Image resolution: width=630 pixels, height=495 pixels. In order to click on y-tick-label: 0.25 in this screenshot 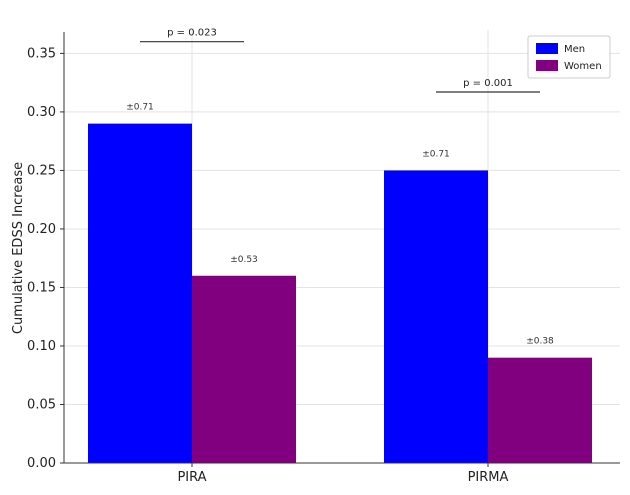, I will do `click(41, 170)`.